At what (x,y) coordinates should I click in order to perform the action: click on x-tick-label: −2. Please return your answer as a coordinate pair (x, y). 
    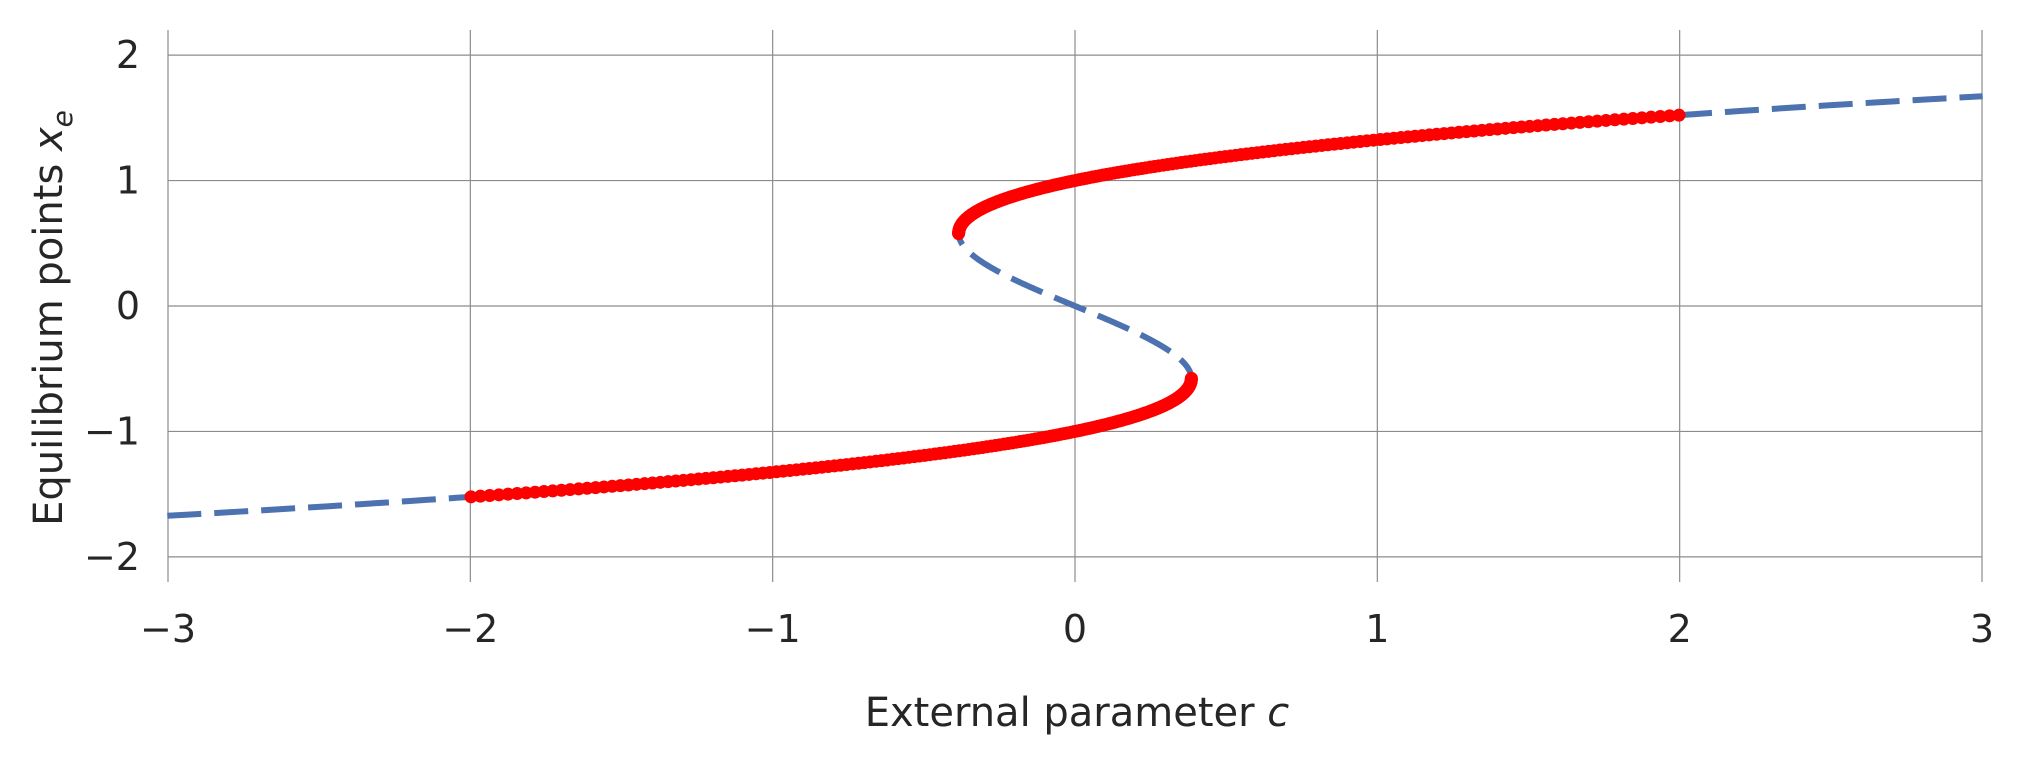
    Looking at the image, I should click on (470, 629).